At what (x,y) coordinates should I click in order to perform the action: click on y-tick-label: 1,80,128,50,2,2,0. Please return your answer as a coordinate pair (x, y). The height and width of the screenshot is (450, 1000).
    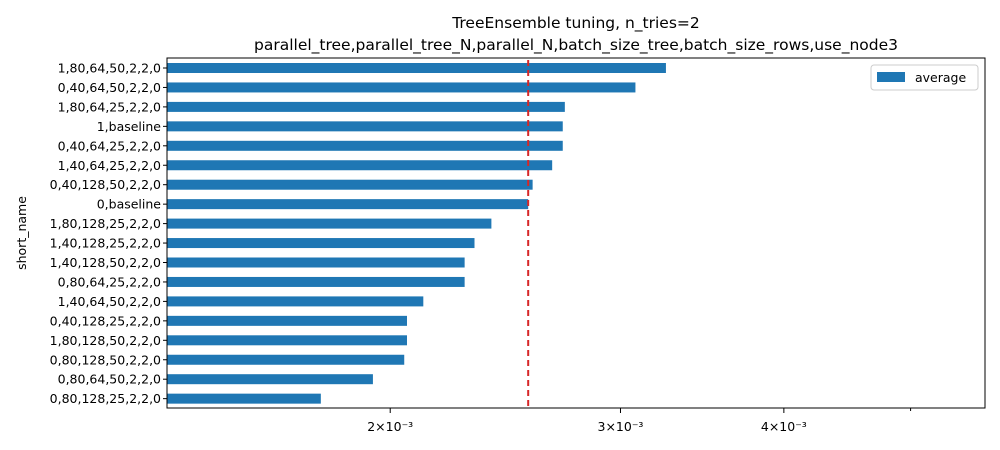
    Looking at the image, I should click on (105, 340).